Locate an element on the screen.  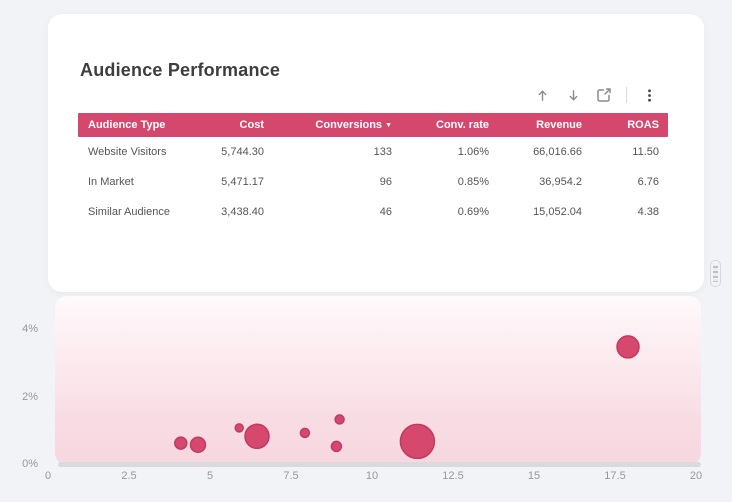
table-cell: 133 is located at coordinates (382, 152).